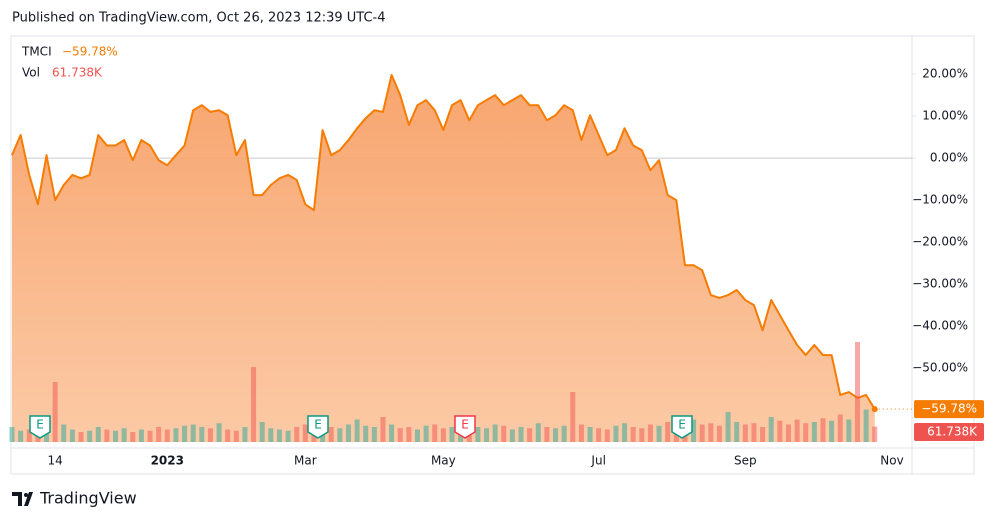  Describe the element at coordinates (874, 409) in the screenshot. I see `last-price-dot` at that location.